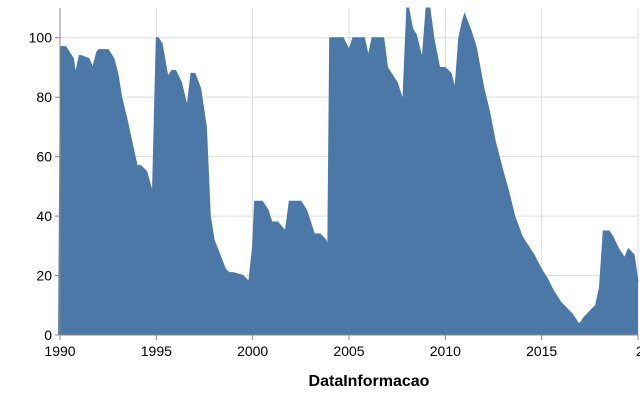  What do you see at coordinates (48, 335) in the screenshot?
I see `y-tick-label: 0` at bounding box center [48, 335].